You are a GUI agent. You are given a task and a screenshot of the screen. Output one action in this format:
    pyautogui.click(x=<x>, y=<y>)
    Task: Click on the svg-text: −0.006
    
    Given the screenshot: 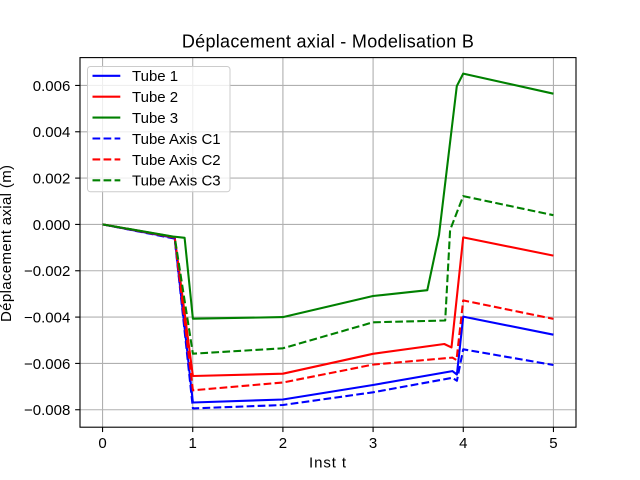 What is the action you would take?
    pyautogui.click(x=47, y=364)
    